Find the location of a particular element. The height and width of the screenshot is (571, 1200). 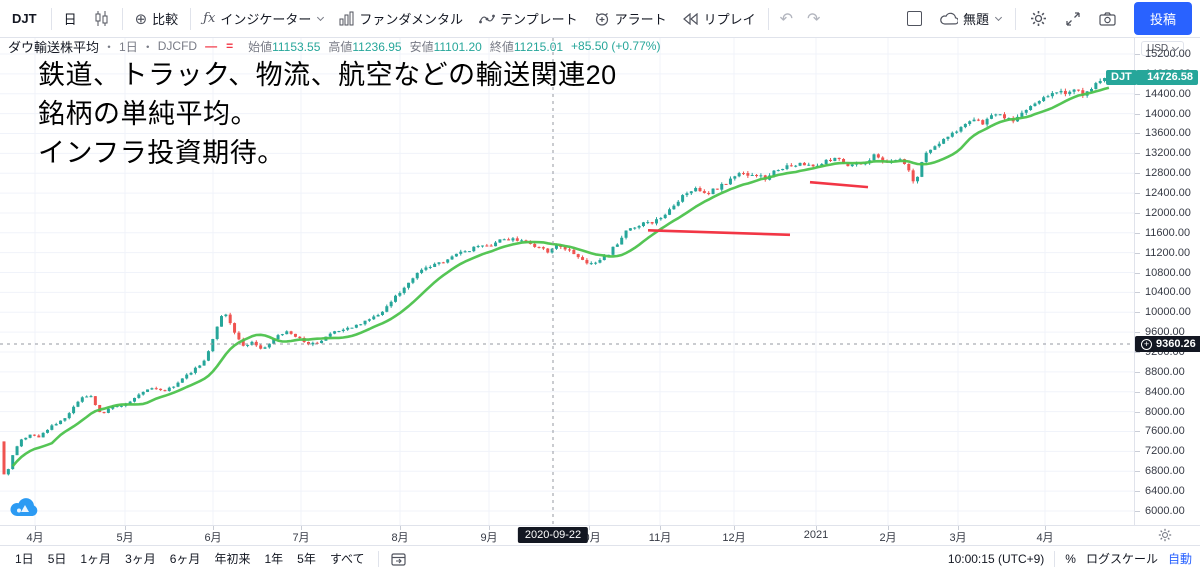

price-tick-label: 8800.00 is located at coordinates (1167, 372).